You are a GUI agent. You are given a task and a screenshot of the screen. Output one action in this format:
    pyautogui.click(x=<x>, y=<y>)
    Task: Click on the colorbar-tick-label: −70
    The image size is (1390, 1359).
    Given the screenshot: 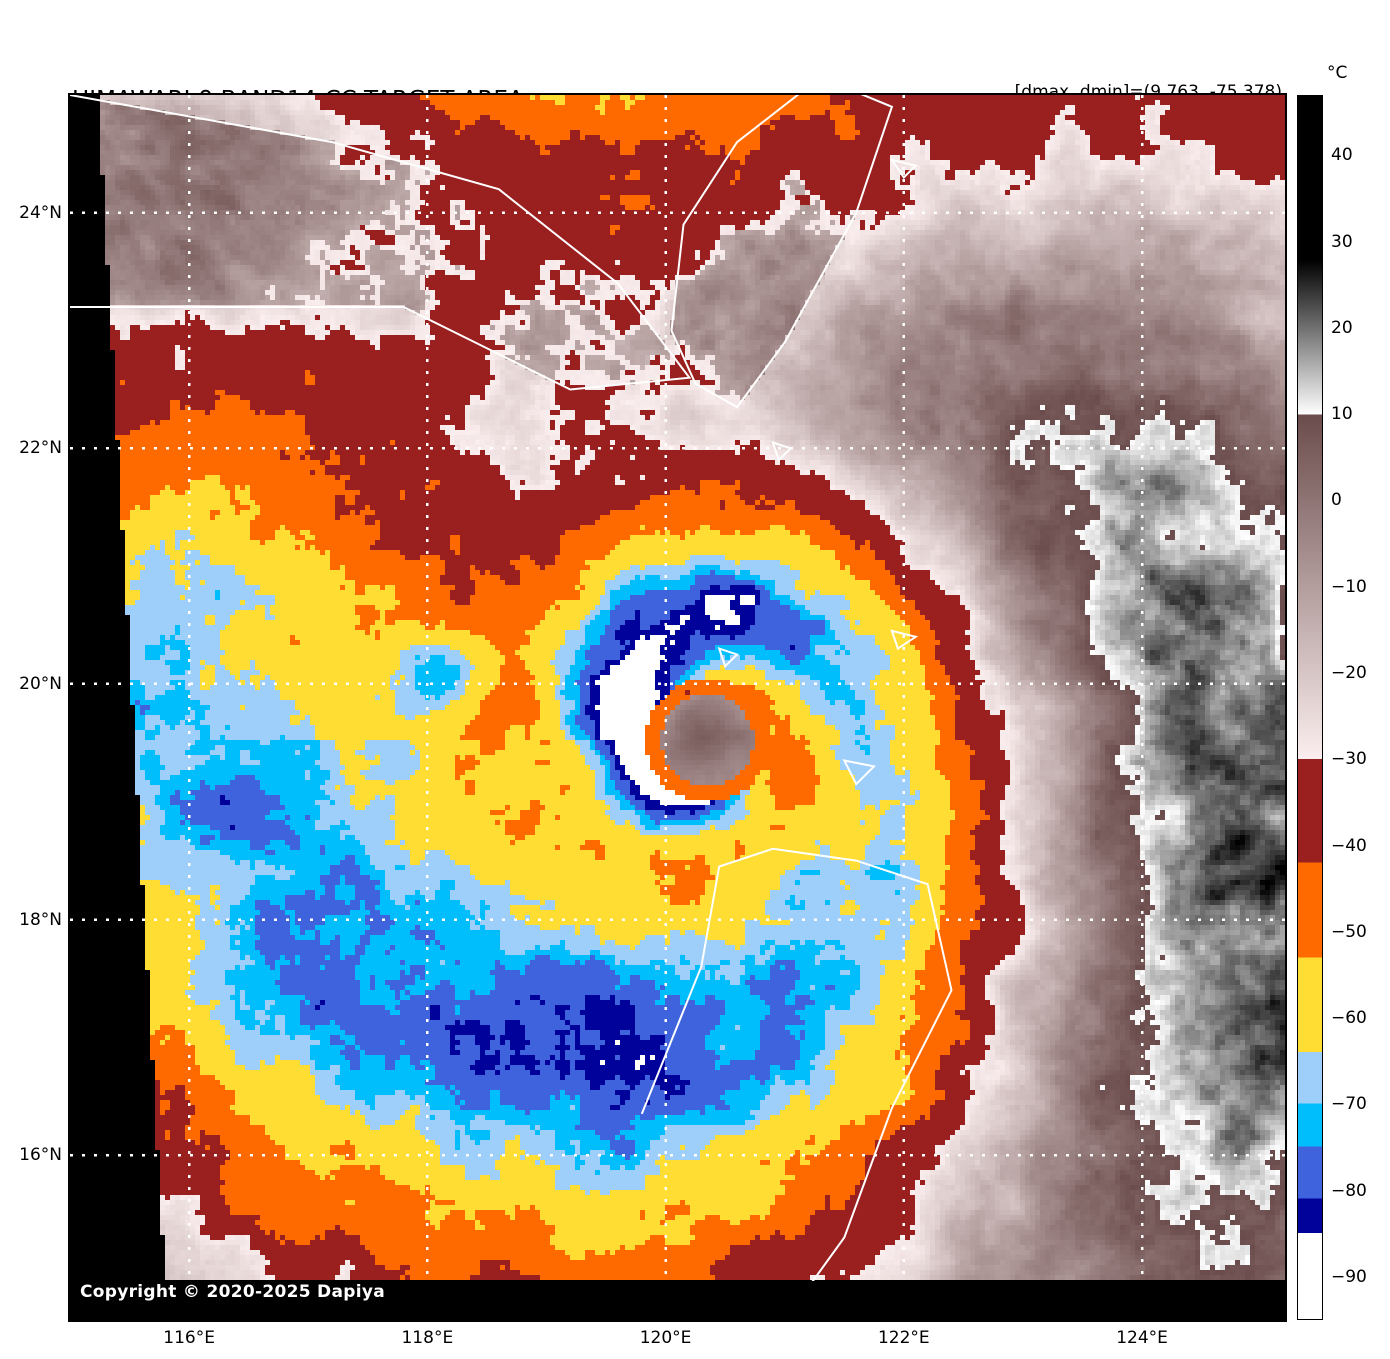 What is the action you would take?
    pyautogui.click(x=1349, y=1104)
    